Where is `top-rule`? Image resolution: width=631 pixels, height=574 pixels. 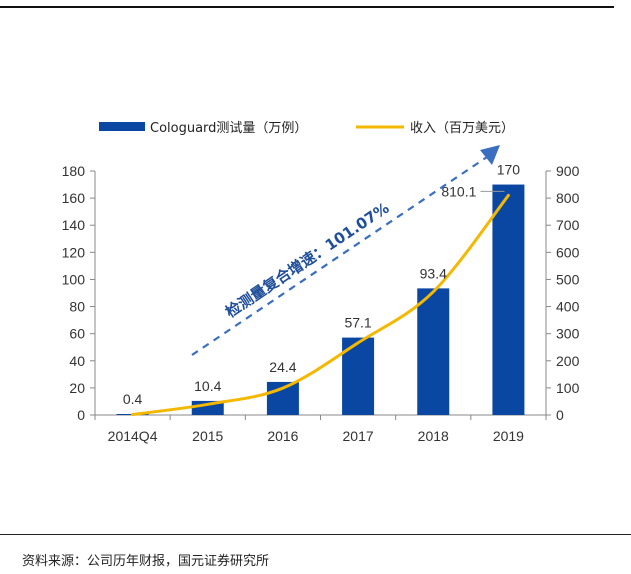
top-rule is located at coordinates (307, 7).